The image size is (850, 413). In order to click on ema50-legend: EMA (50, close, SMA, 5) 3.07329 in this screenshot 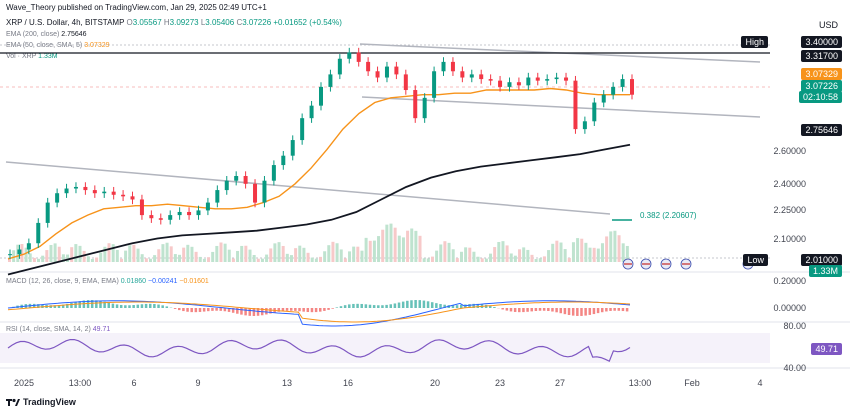, I will do `click(58, 45)`.